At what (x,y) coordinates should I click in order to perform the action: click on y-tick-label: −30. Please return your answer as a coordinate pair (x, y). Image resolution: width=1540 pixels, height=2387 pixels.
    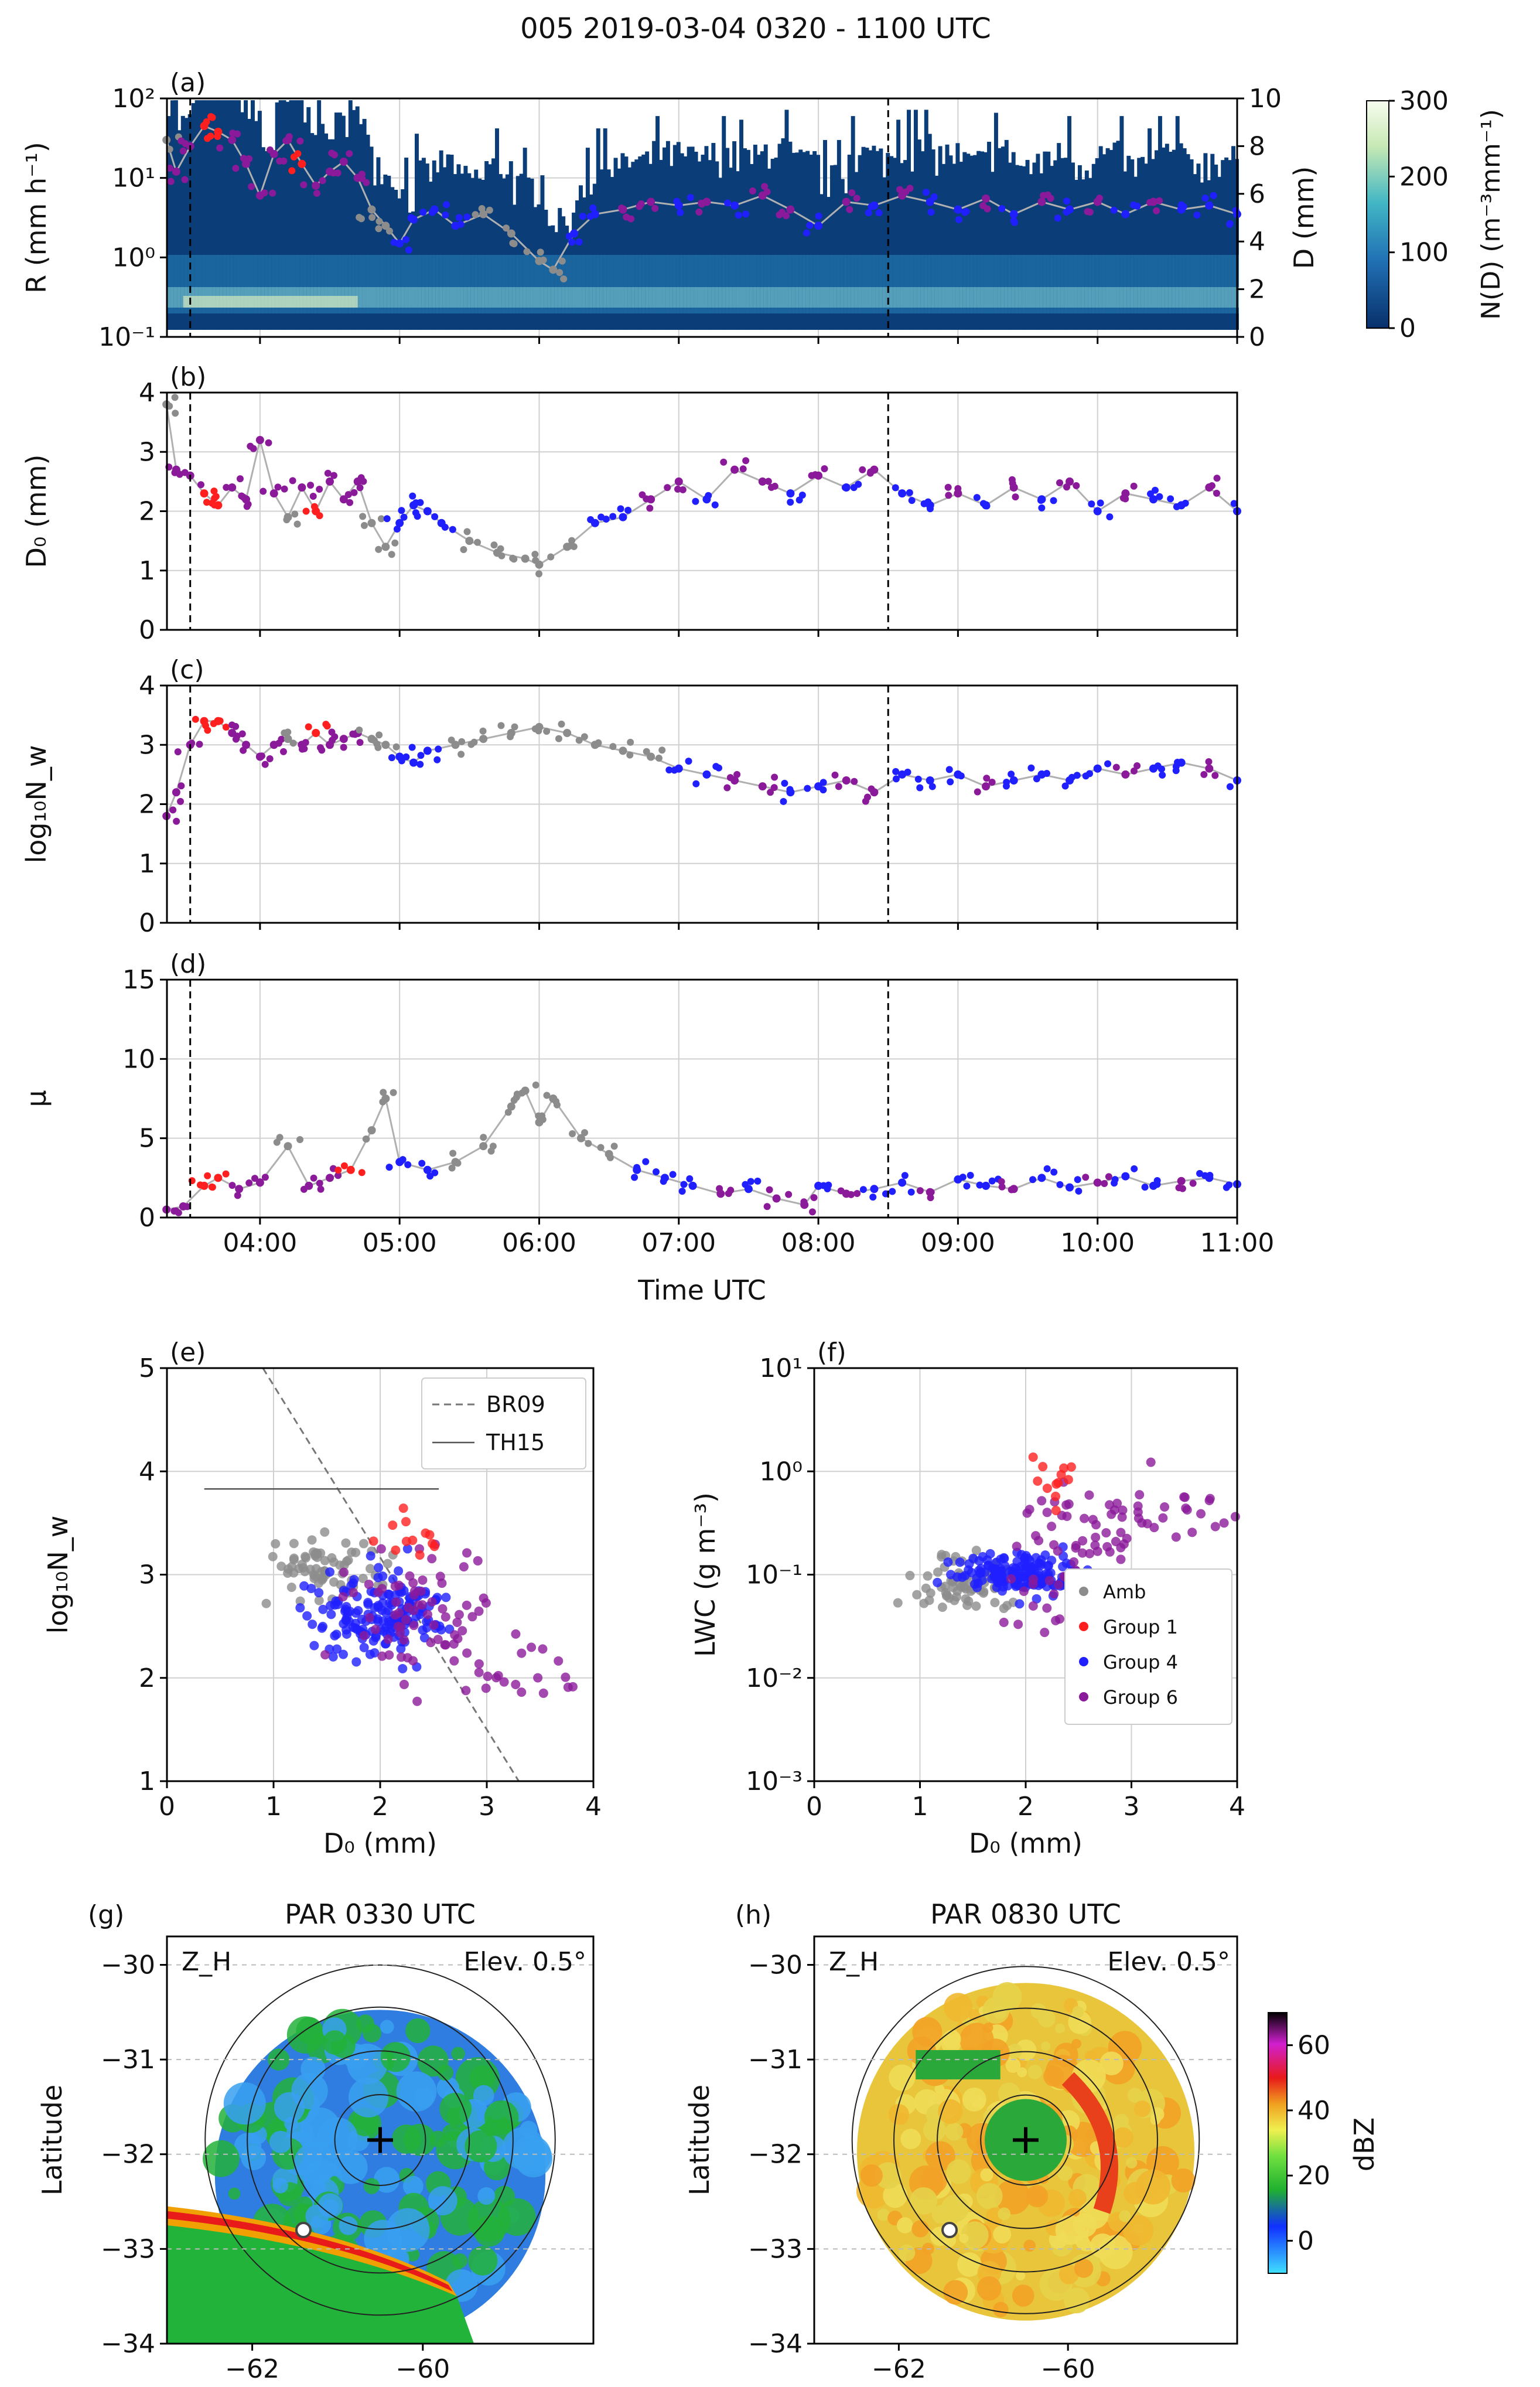
    Looking at the image, I should click on (775, 1965).